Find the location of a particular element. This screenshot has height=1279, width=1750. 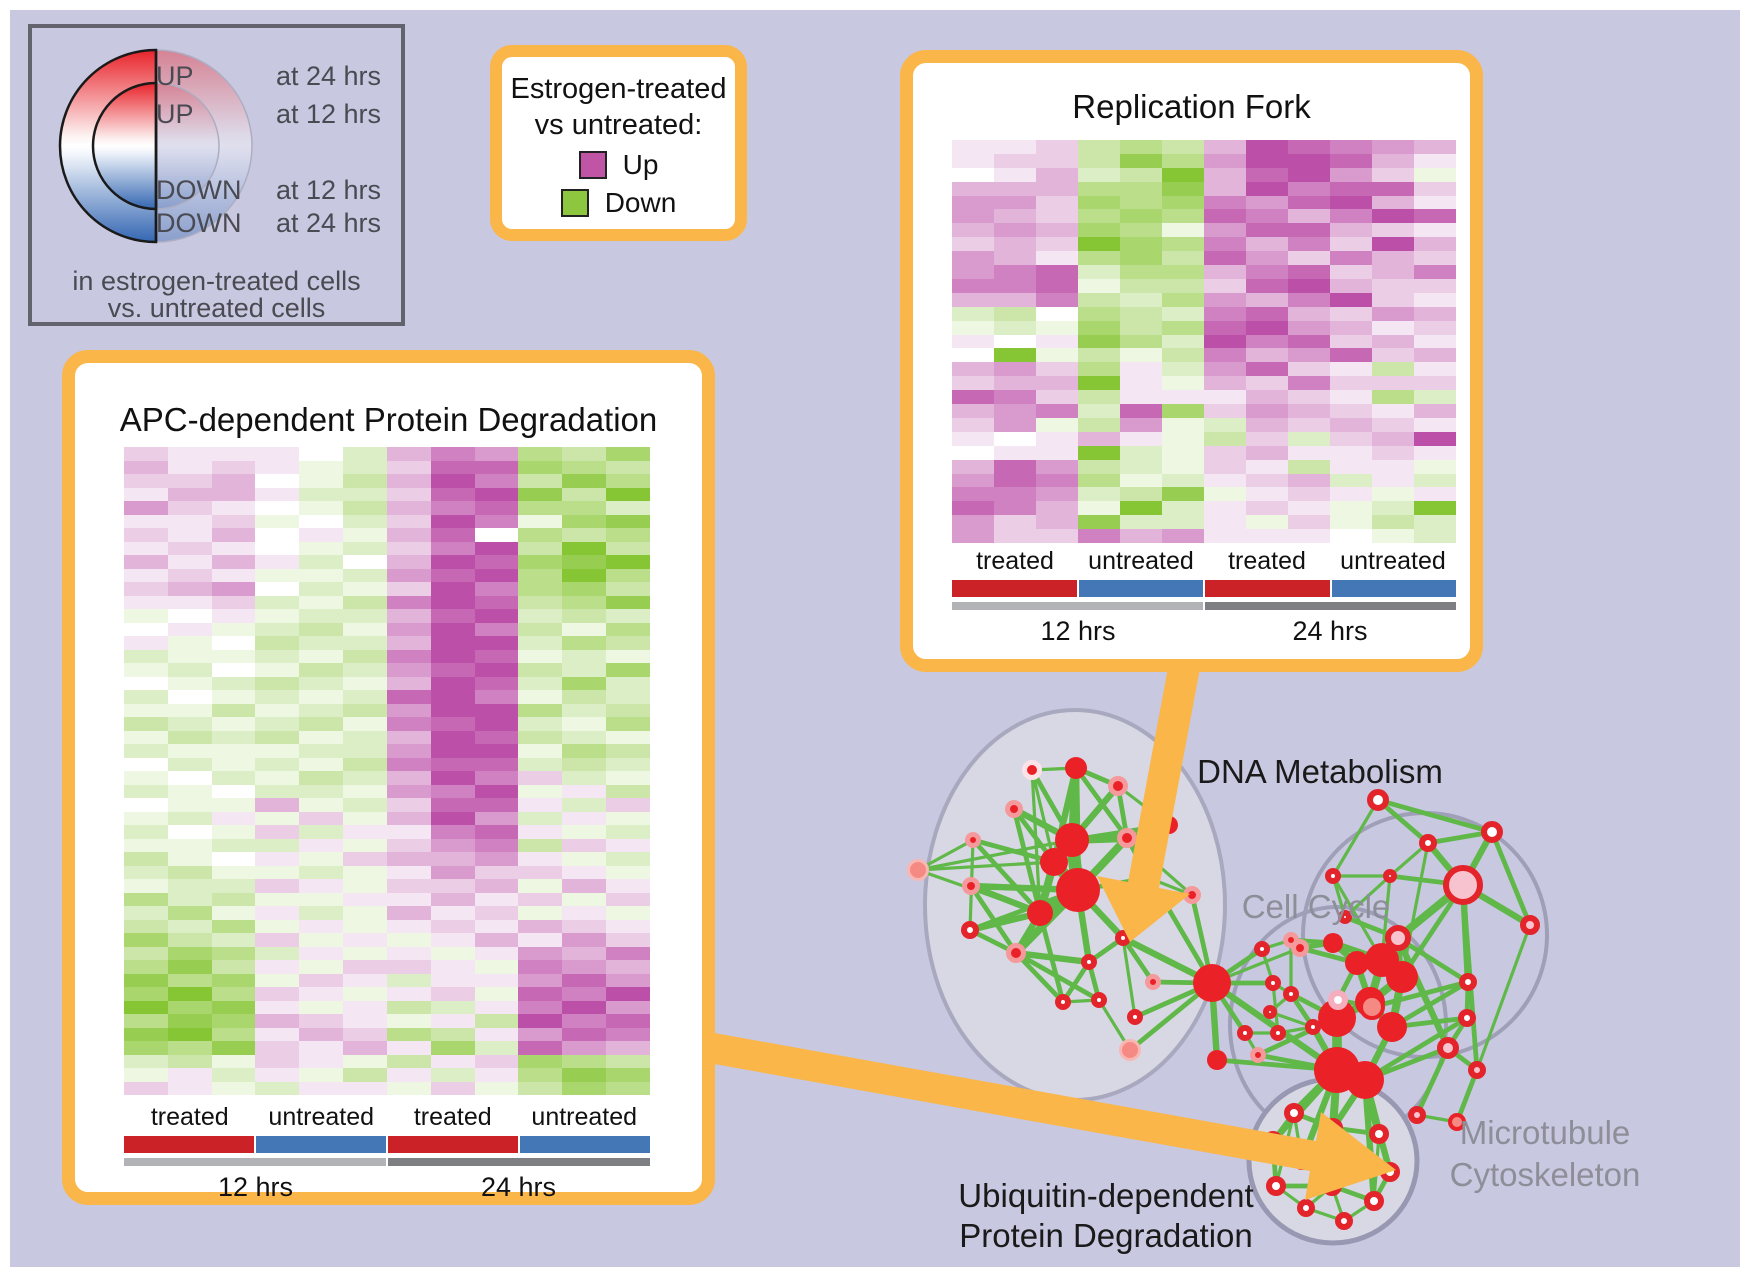

legend-when: at 12 hrs is located at coordinates (328, 114).